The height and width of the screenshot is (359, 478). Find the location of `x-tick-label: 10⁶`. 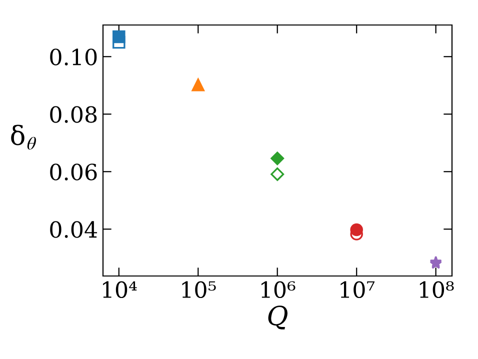

x-tick-label: 10⁶ is located at coordinates (278, 289).